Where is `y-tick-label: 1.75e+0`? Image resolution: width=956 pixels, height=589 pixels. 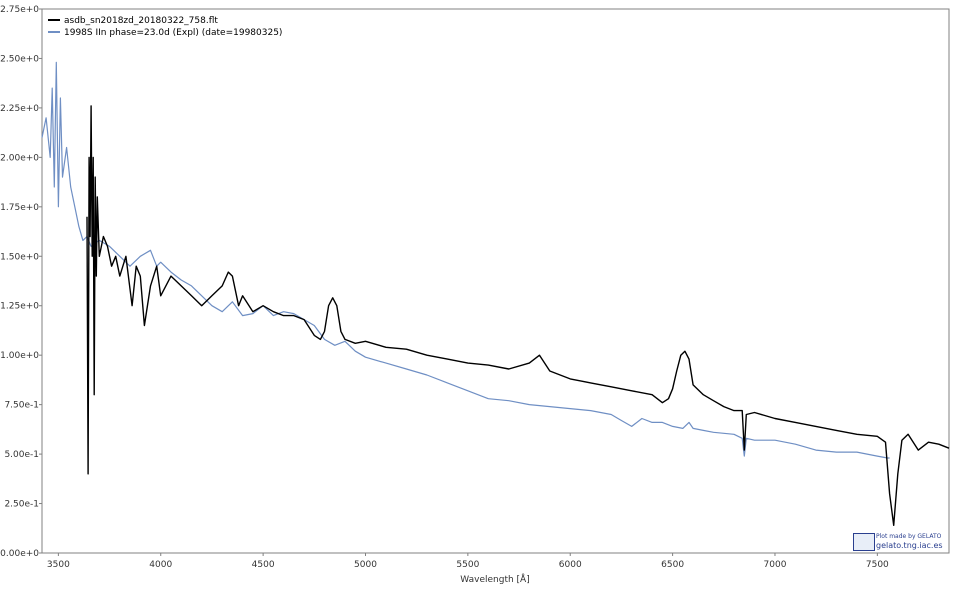
y-tick-label: 1.75e+0 is located at coordinates (19, 208).